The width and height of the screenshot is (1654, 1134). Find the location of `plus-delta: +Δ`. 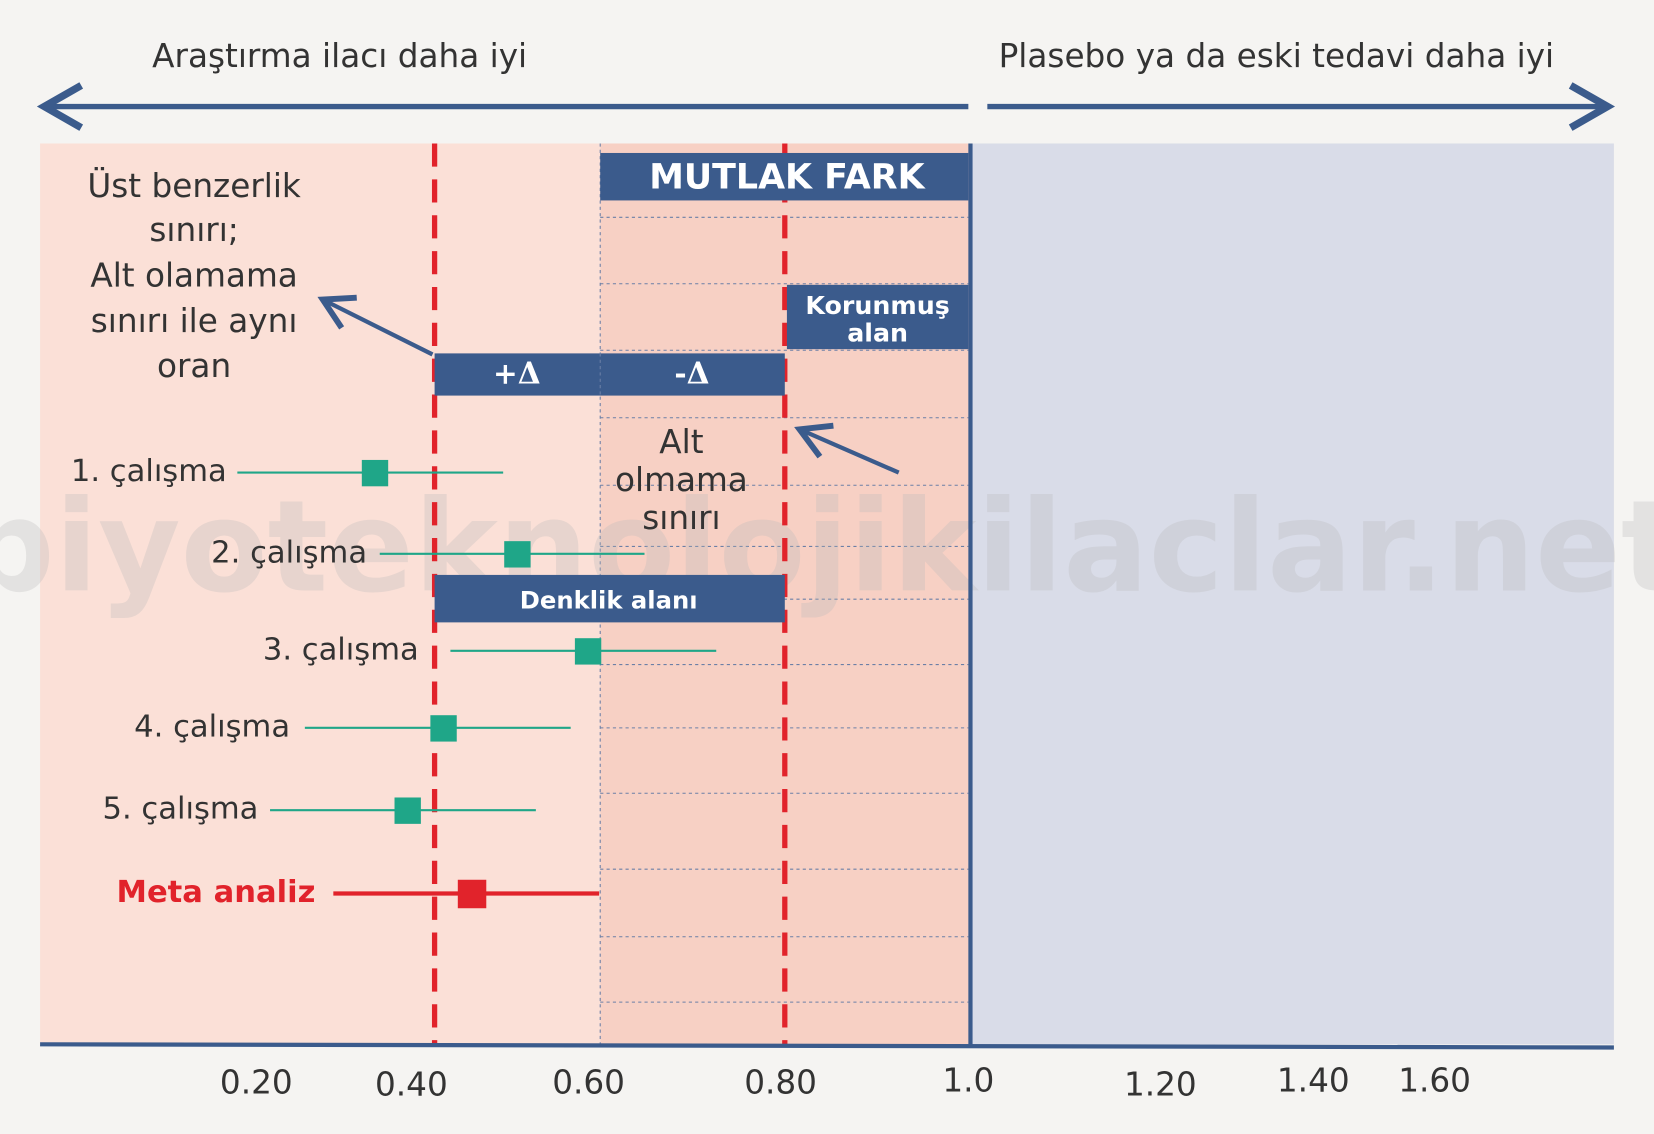

plus-delta: +Δ is located at coordinates (517, 373).